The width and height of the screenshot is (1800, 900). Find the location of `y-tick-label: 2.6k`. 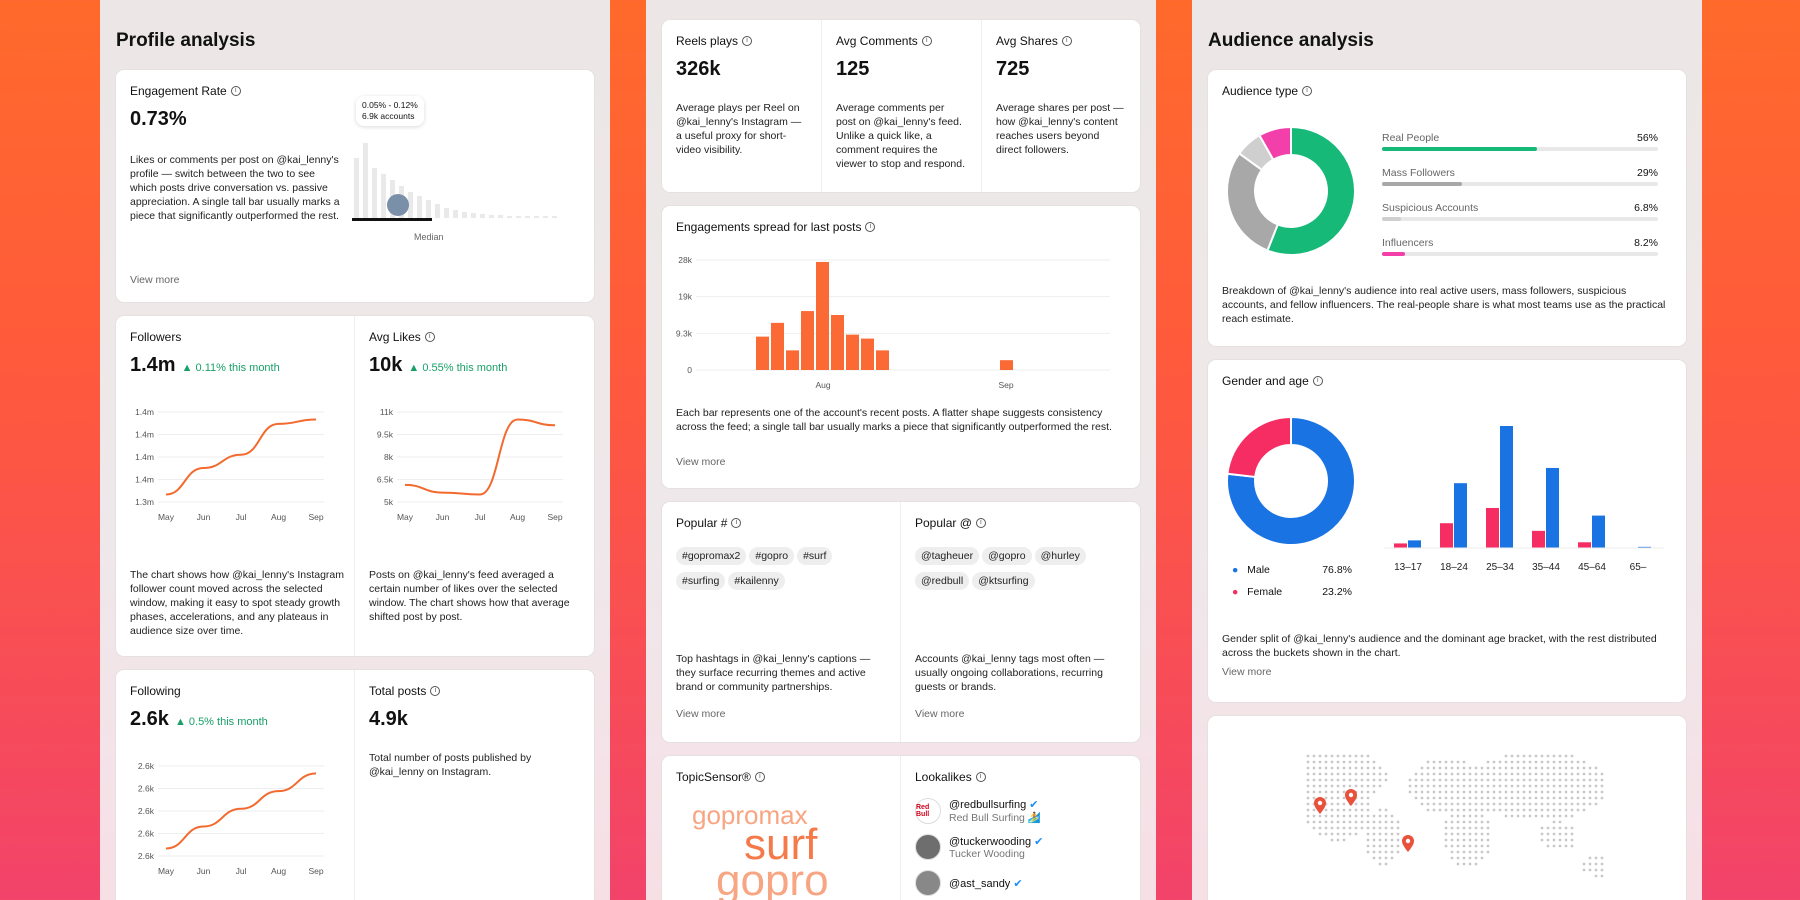

y-tick-label: 2.6k is located at coordinates (146, 789).